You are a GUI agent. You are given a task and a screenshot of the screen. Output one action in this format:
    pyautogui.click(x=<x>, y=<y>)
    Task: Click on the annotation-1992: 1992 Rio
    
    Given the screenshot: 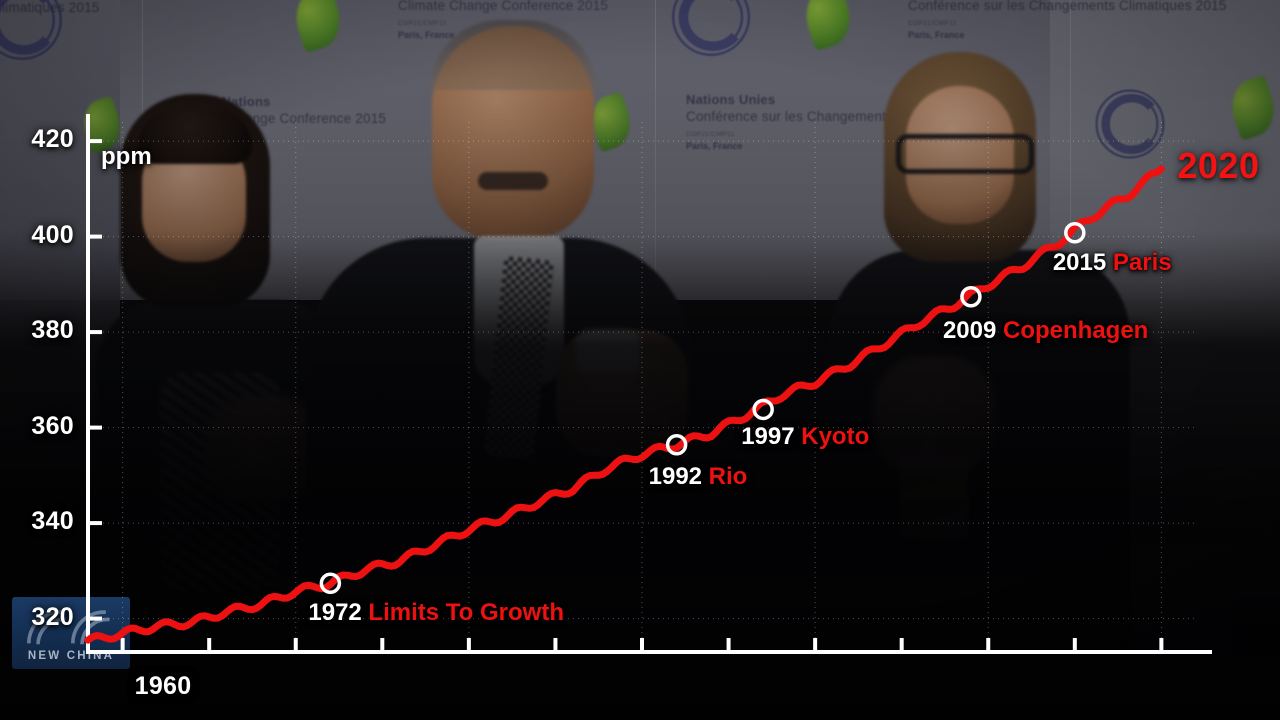 What is the action you would take?
    pyautogui.click(x=698, y=477)
    